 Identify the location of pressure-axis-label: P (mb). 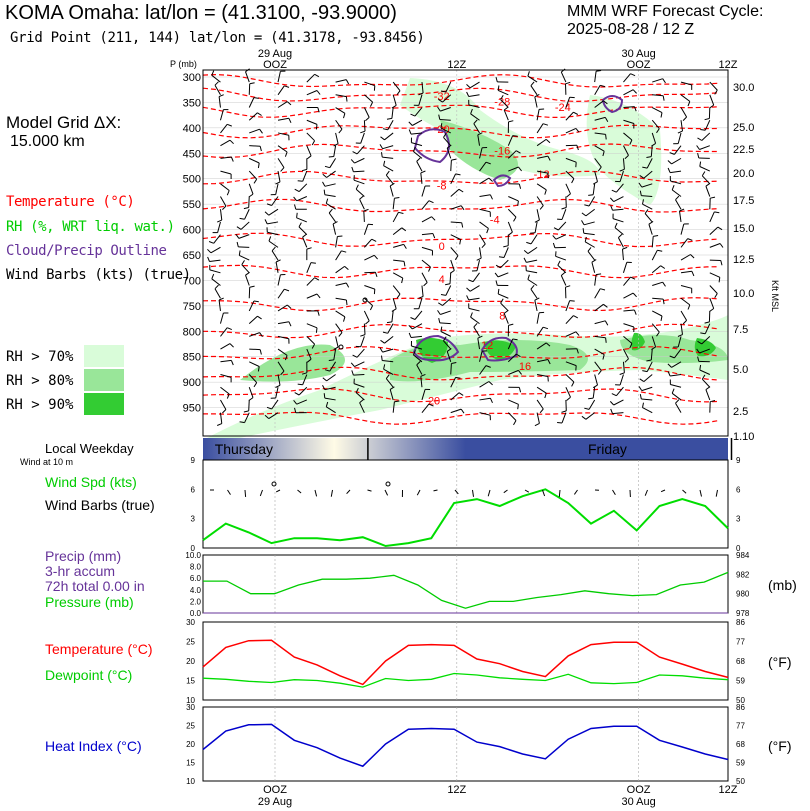
(183, 64).